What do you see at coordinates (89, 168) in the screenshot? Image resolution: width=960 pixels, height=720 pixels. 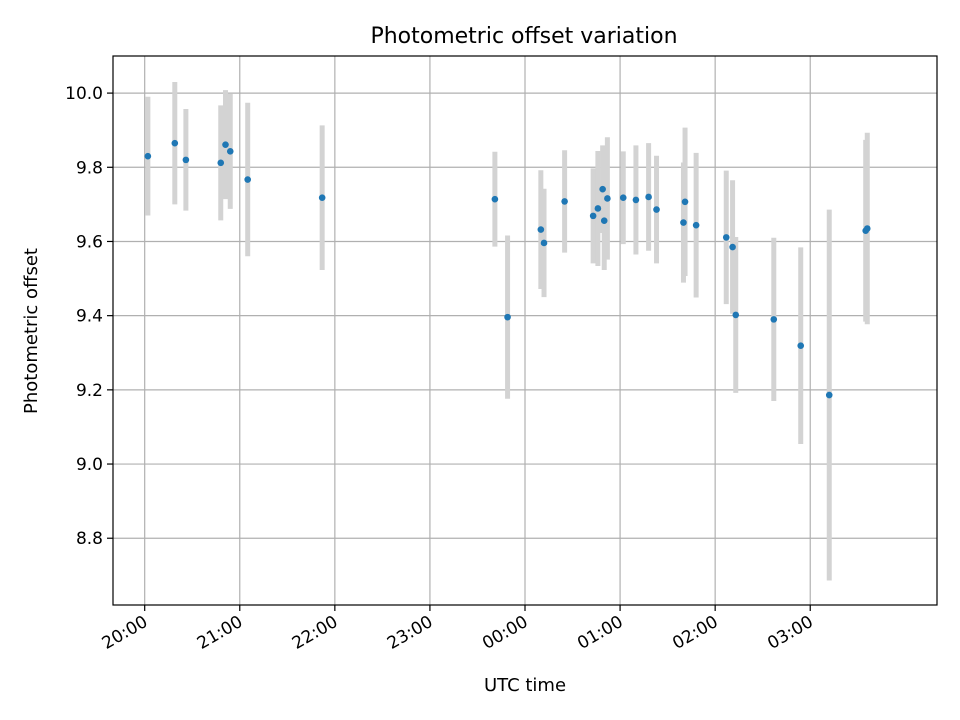 I see `y-tick-label: 9.8` at bounding box center [89, 168].